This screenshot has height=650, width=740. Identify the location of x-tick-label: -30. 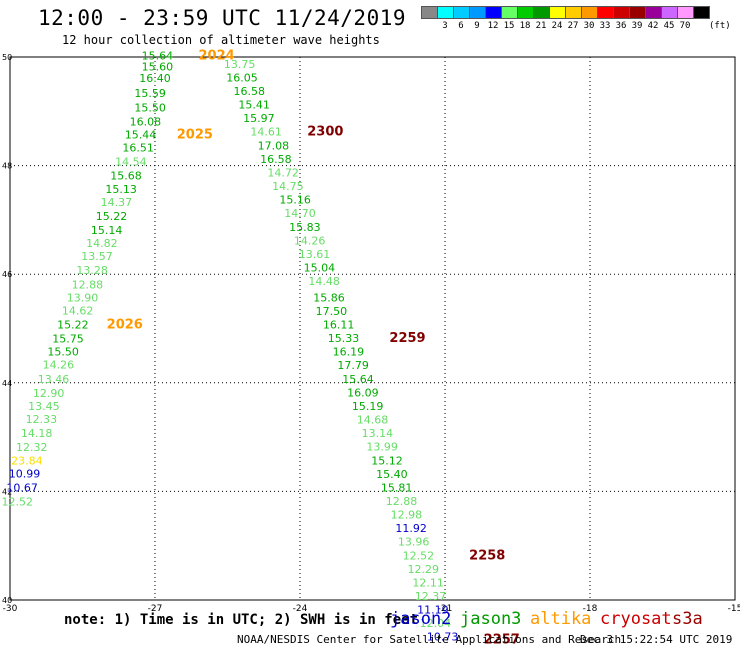
(10, 609).